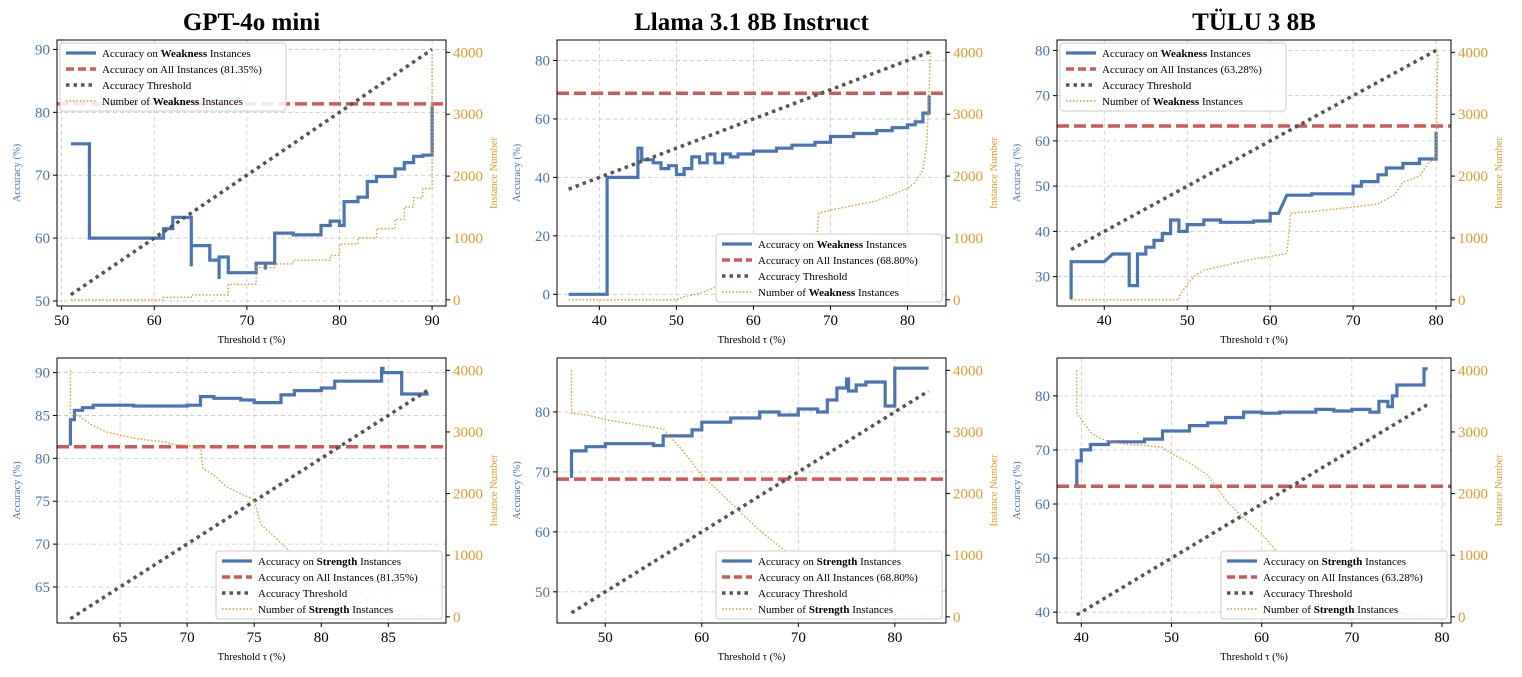 Image resolution: width=1522 pixels, height=677 pixels. I want to click on legend-label: Accuracy on All Instances (68.80%), so click(838, 578).